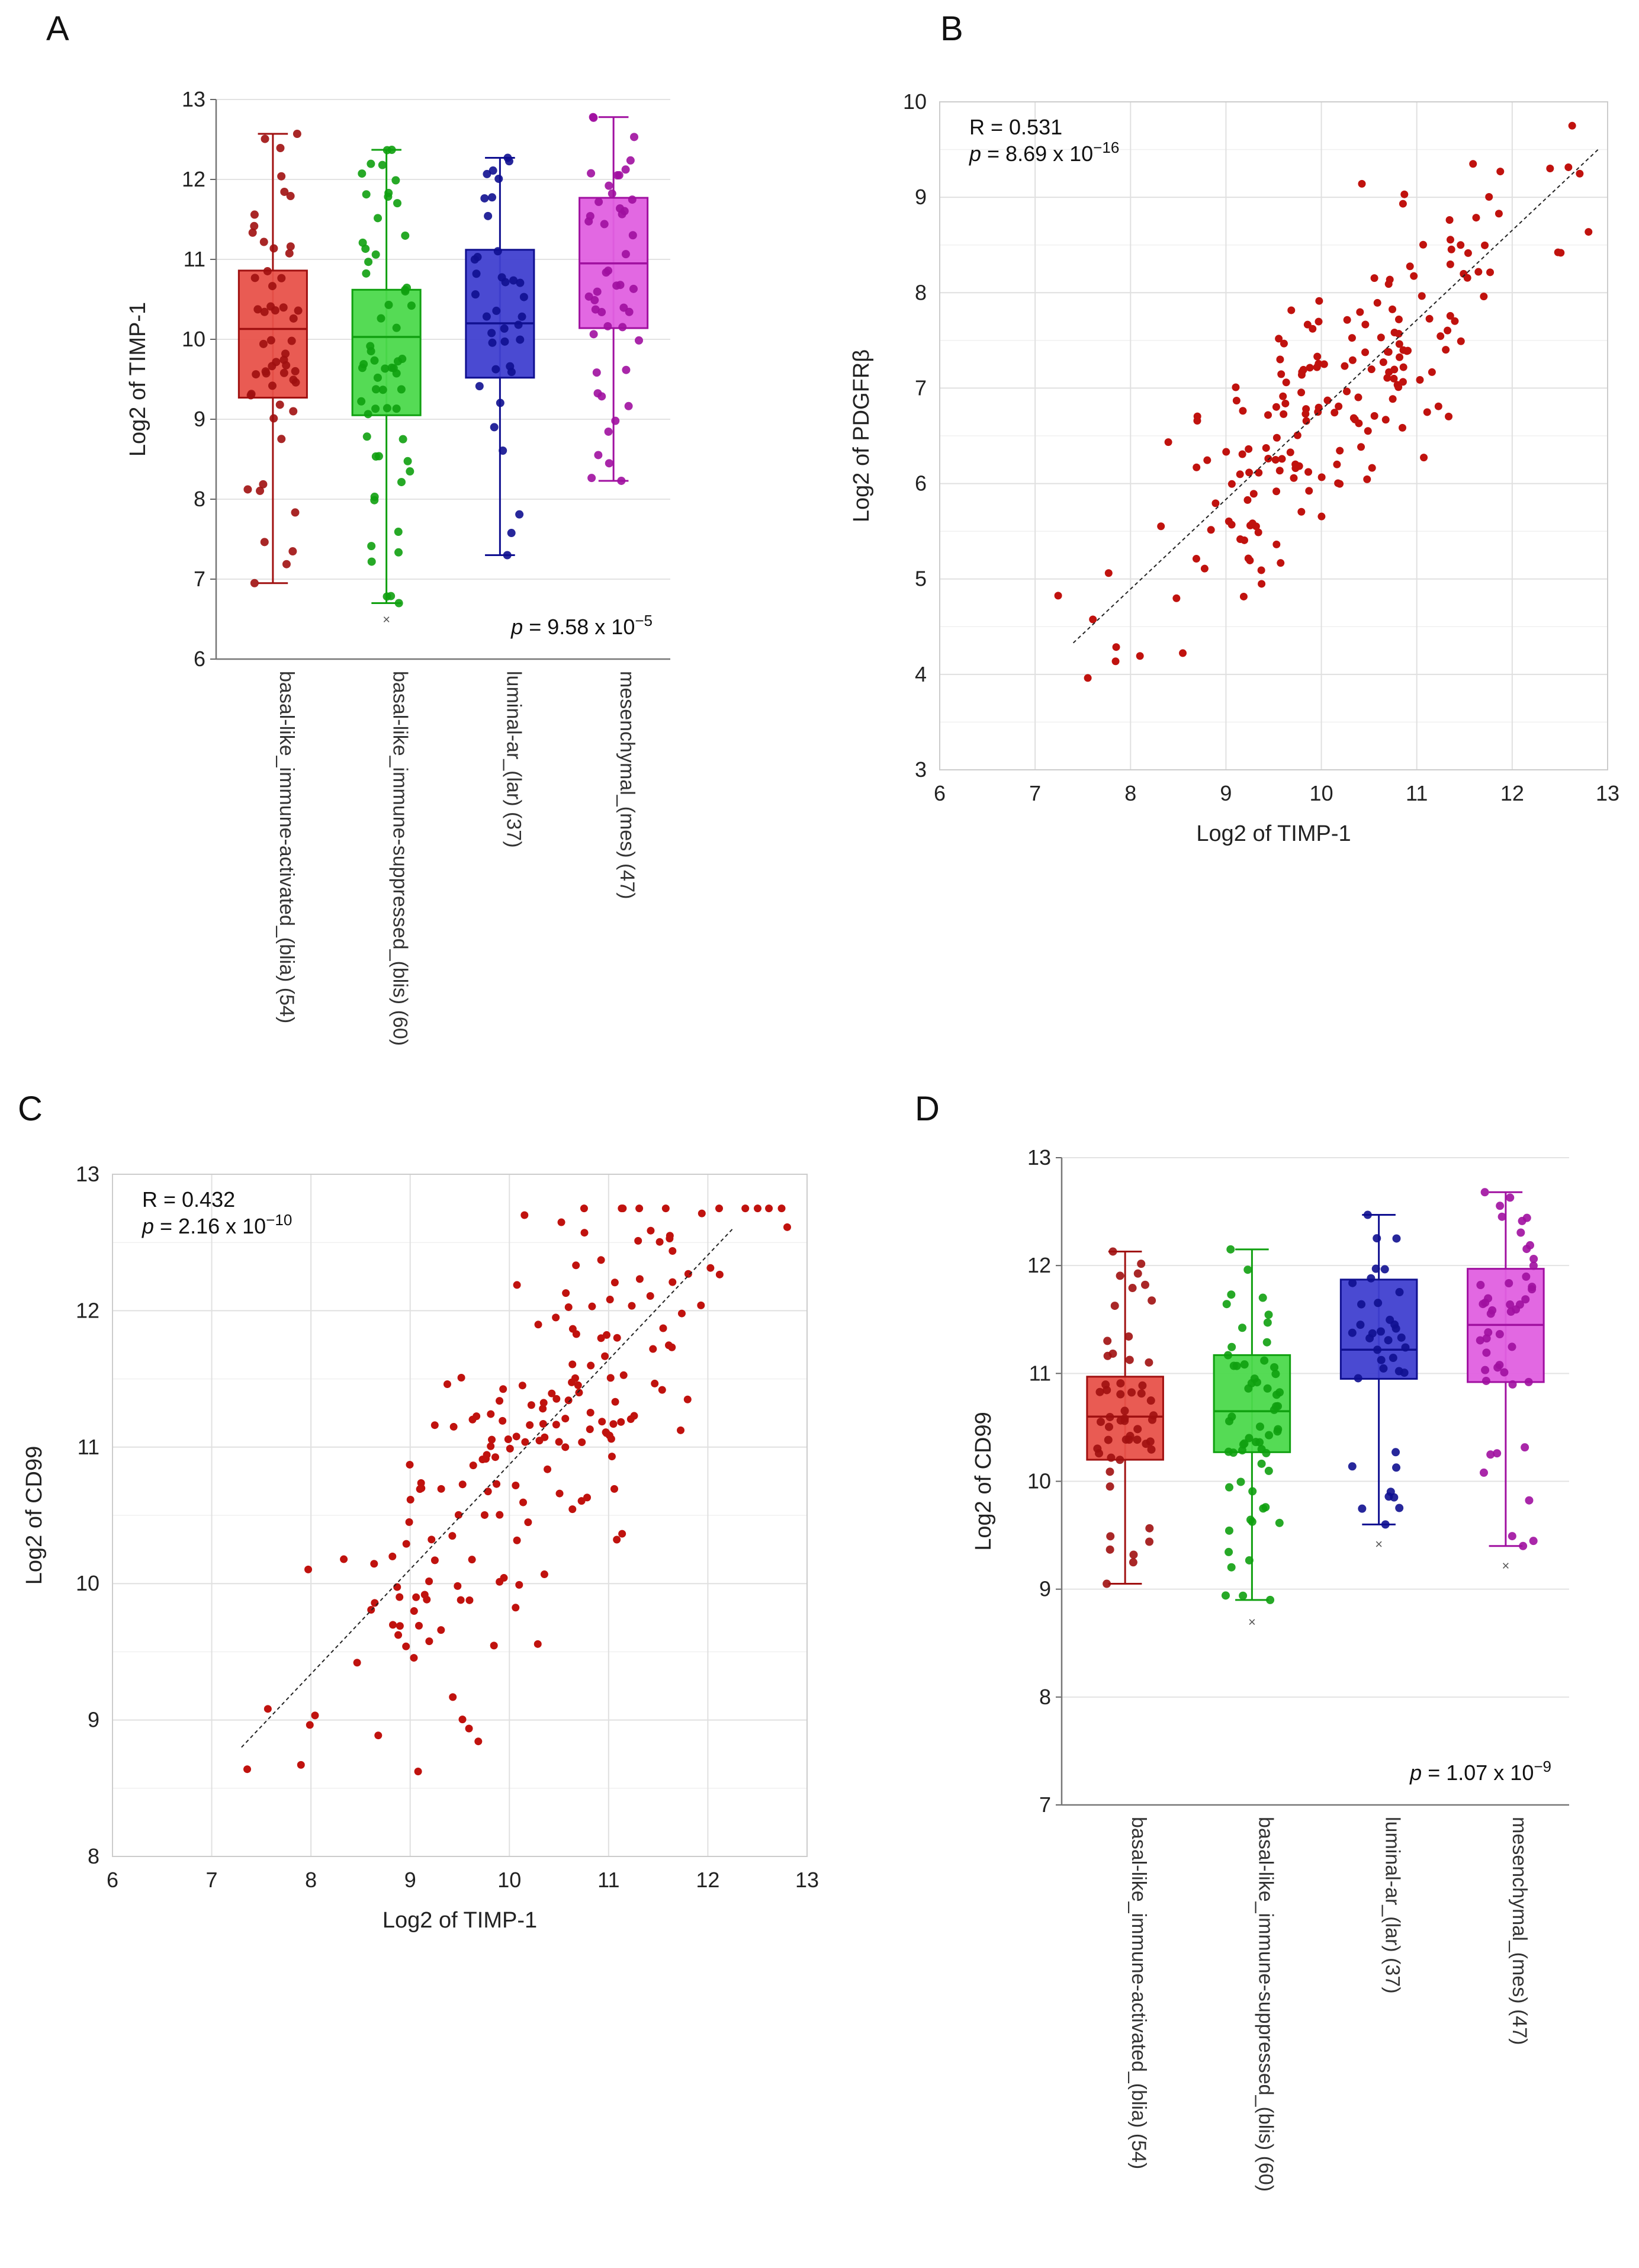 The image size is (1639, 2268). Describe the element at coordinates (509, 1880) in the screenshot. I see `panel-c-xtick-label: 10` at that location.